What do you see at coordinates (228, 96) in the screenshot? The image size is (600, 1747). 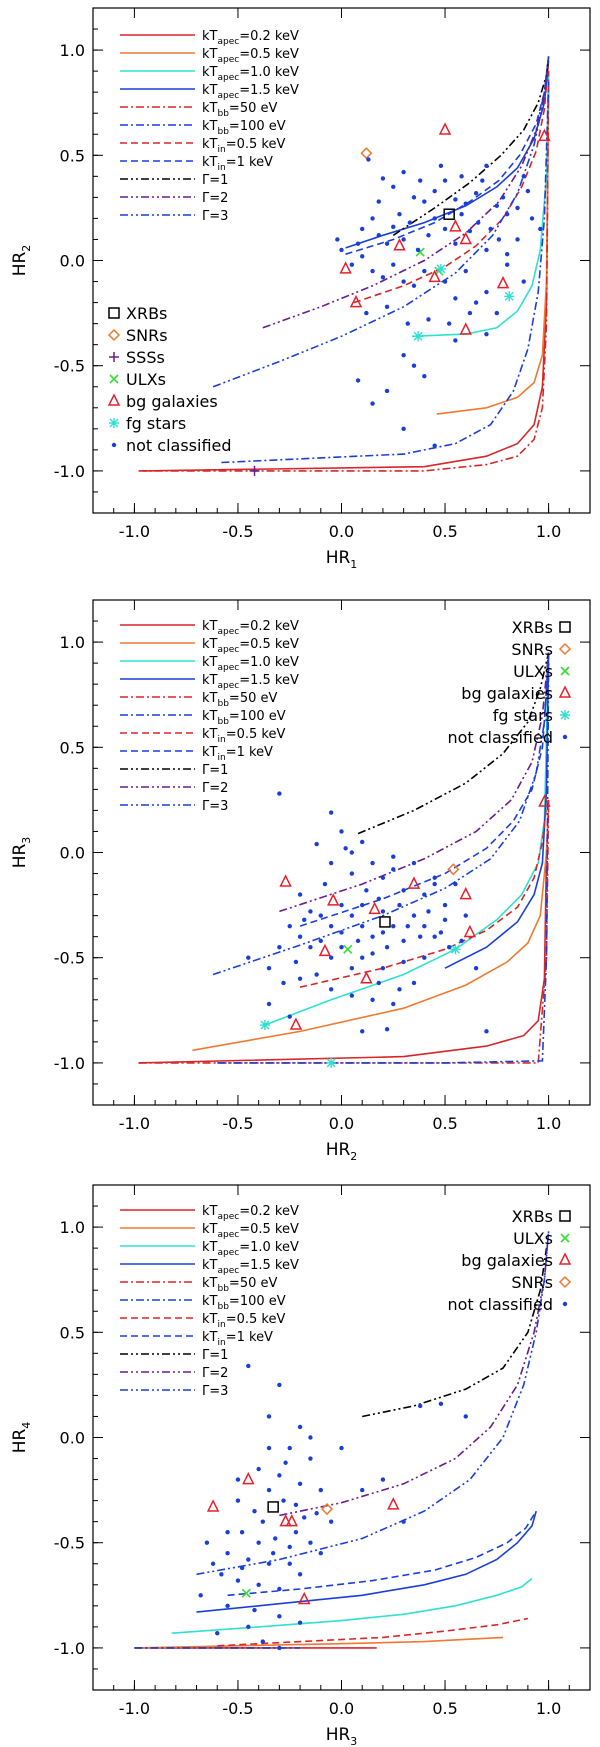 I see `legend-label-sub: apec` at bounding box center [228, 96].